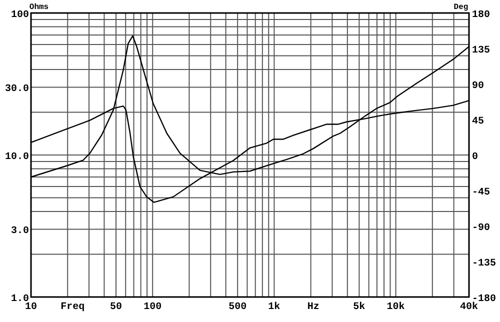 The width and height of the screenshot is (500, 322). What do you see at coordinates (469, 307) in the screenshot?
I see `x-tick-label: 40k` at bounding box center [469, 307].